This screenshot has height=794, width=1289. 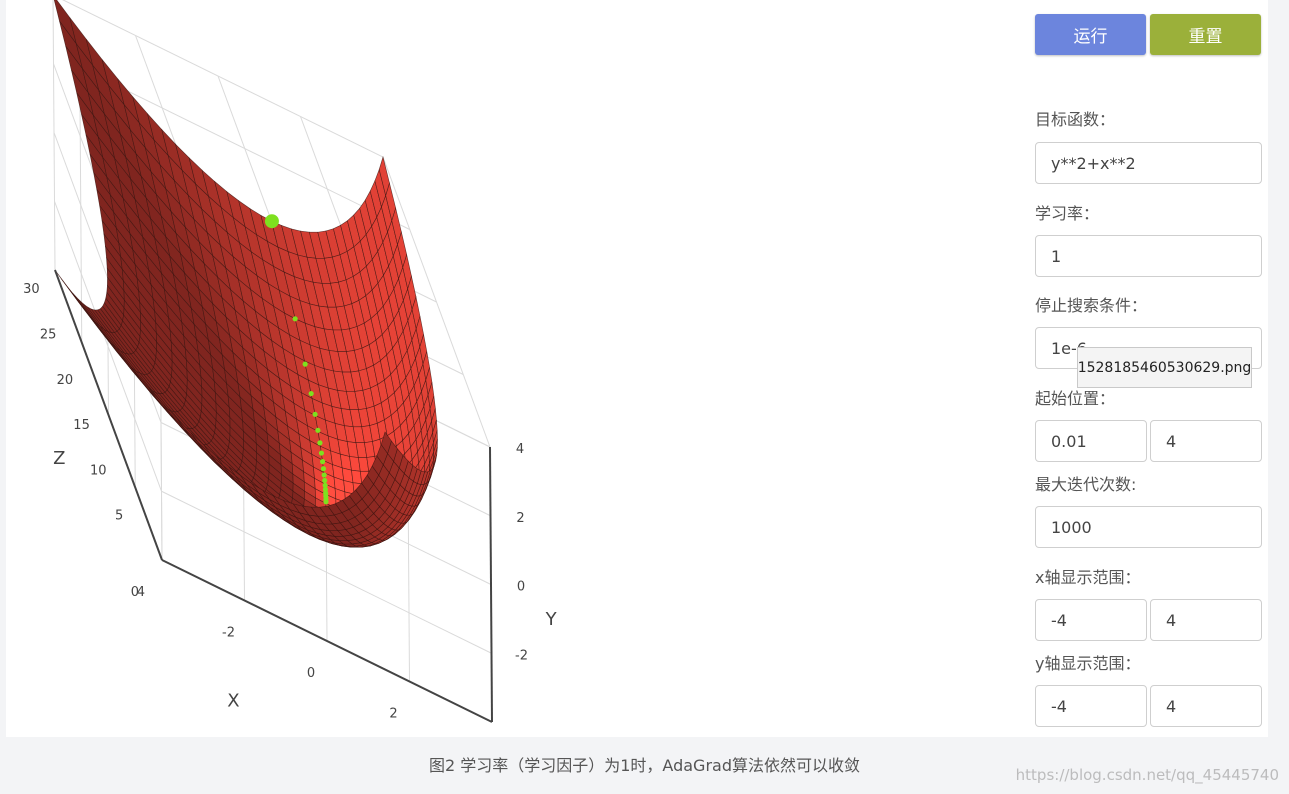 I want to click on start-y-input: 4, so click(x=1206, y=441).